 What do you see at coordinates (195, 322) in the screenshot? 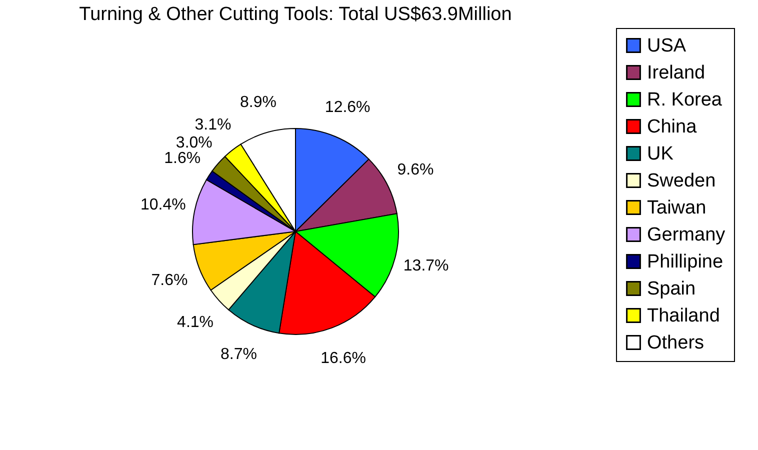
I see `data-label: 4.1%` at bounding box center [195, 322].